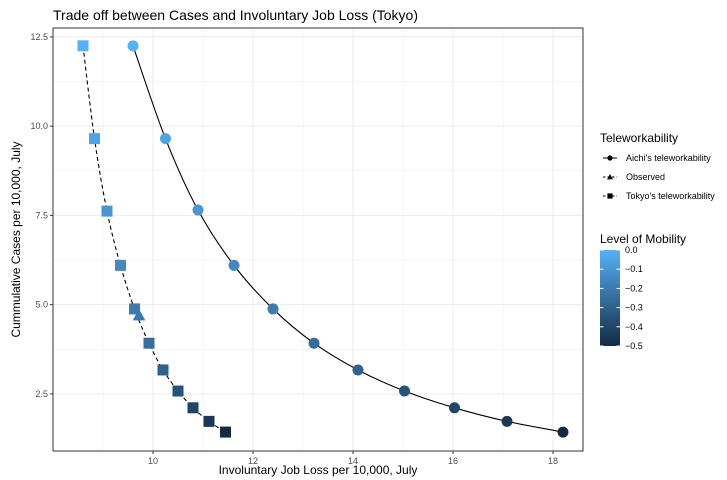  Describe the element at coordinates (41, 394) in the screenshot. I see `y-tick-label: 2.5` at that location.